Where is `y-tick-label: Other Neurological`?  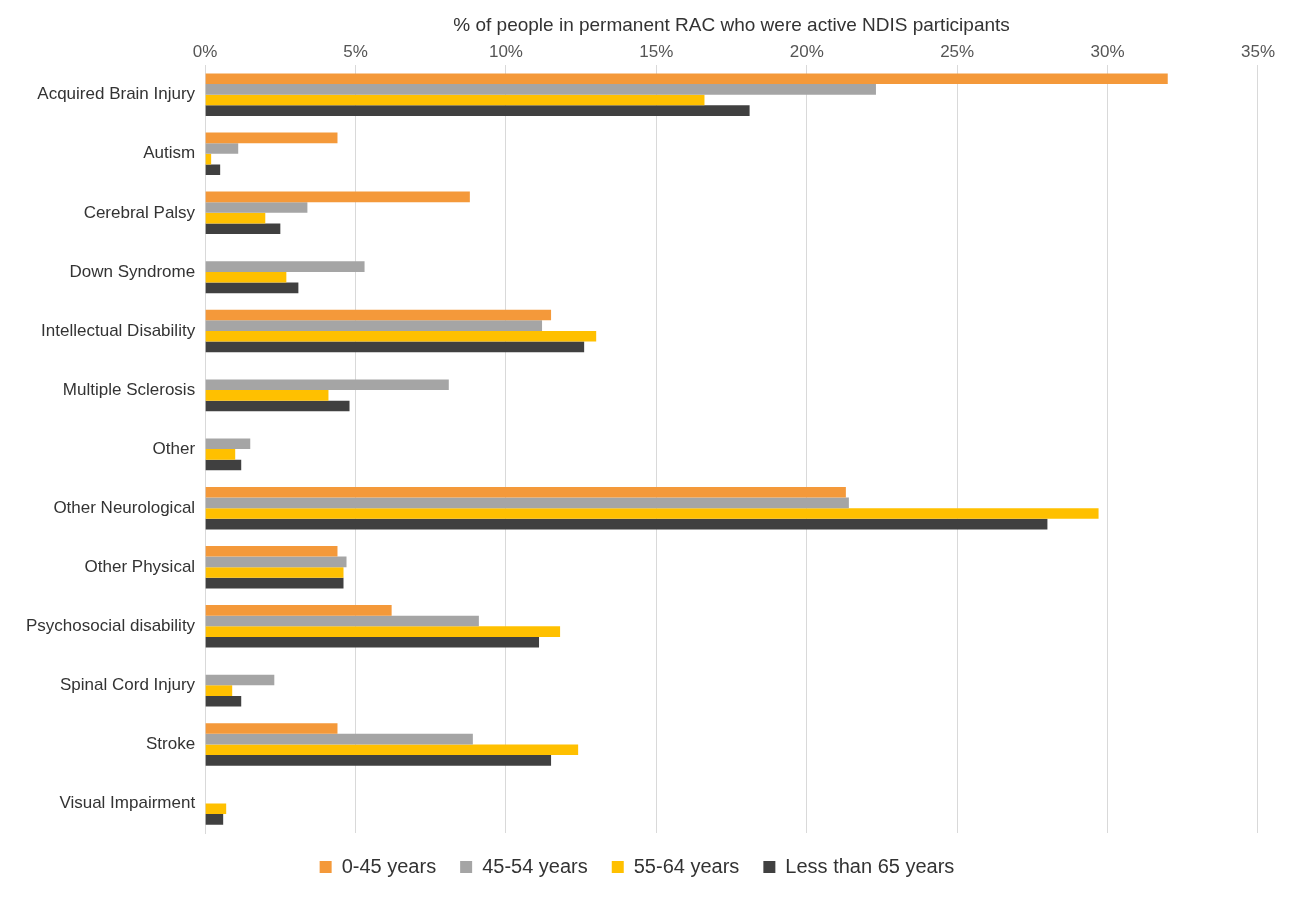 y-tick-label: Other Neurological is located at coordinates (124, 507).